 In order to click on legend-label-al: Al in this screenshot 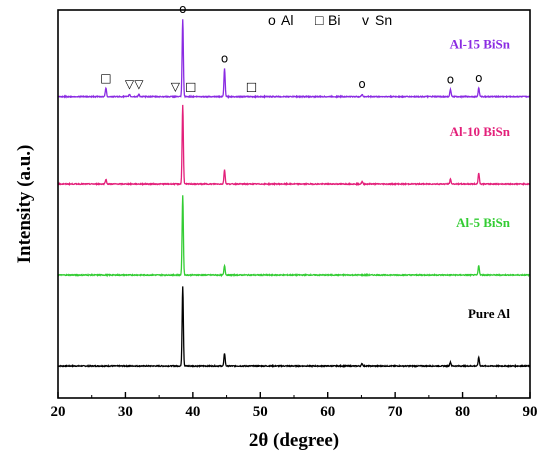, I will do `click(287, 20)`.